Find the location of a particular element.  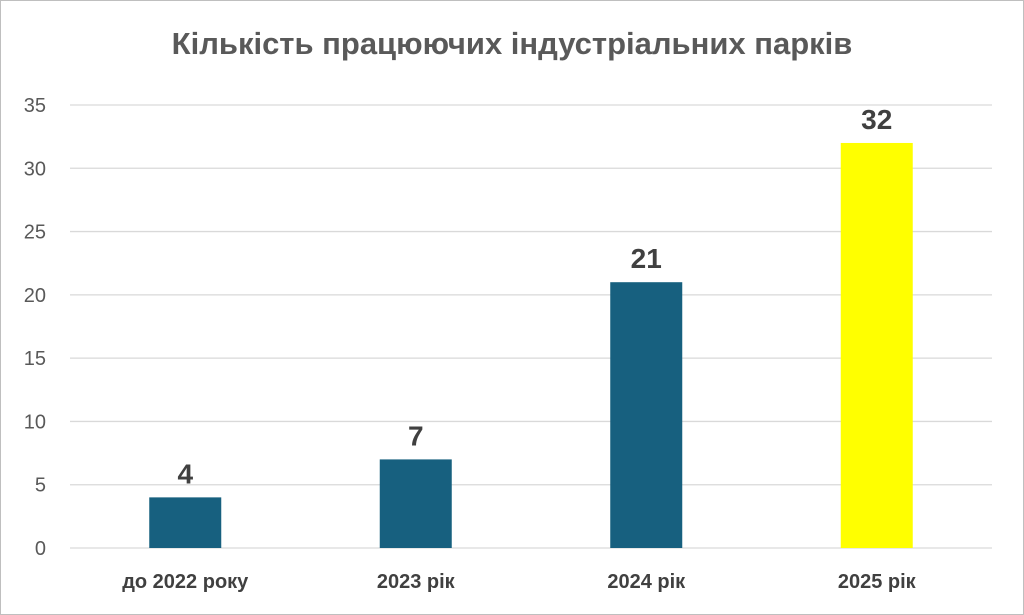

y-axis-ticks: 0 5 10 15 20 25 30 35 is located at coordinates (35, 327).